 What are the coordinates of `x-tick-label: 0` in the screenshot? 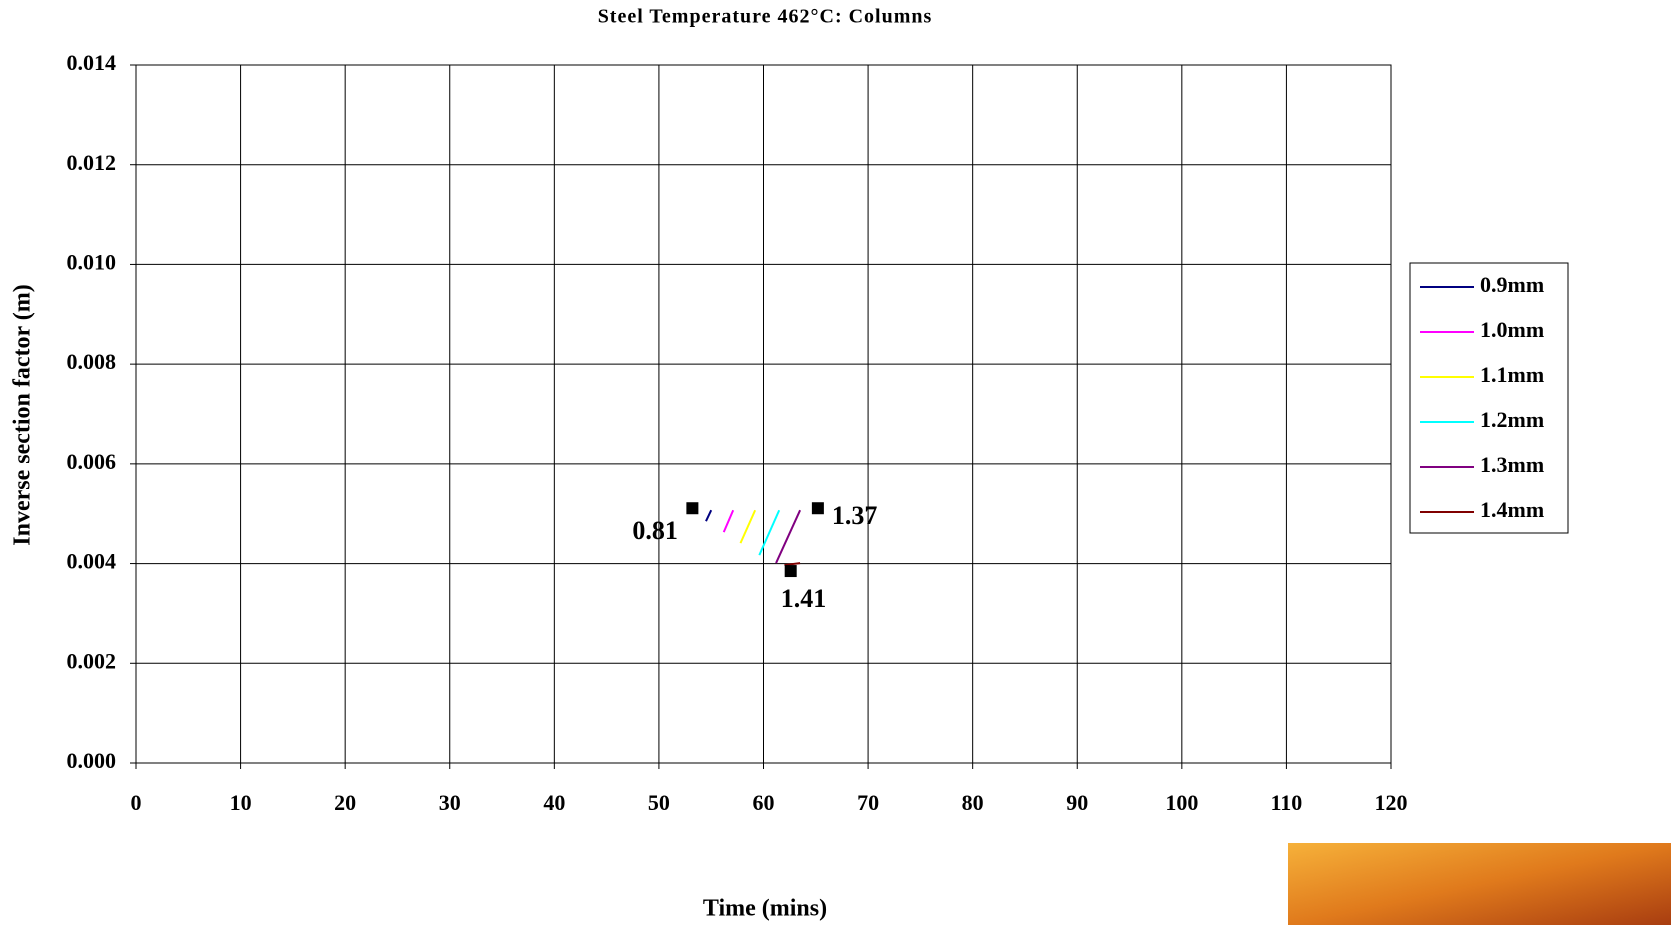 It's located at (136, 802).